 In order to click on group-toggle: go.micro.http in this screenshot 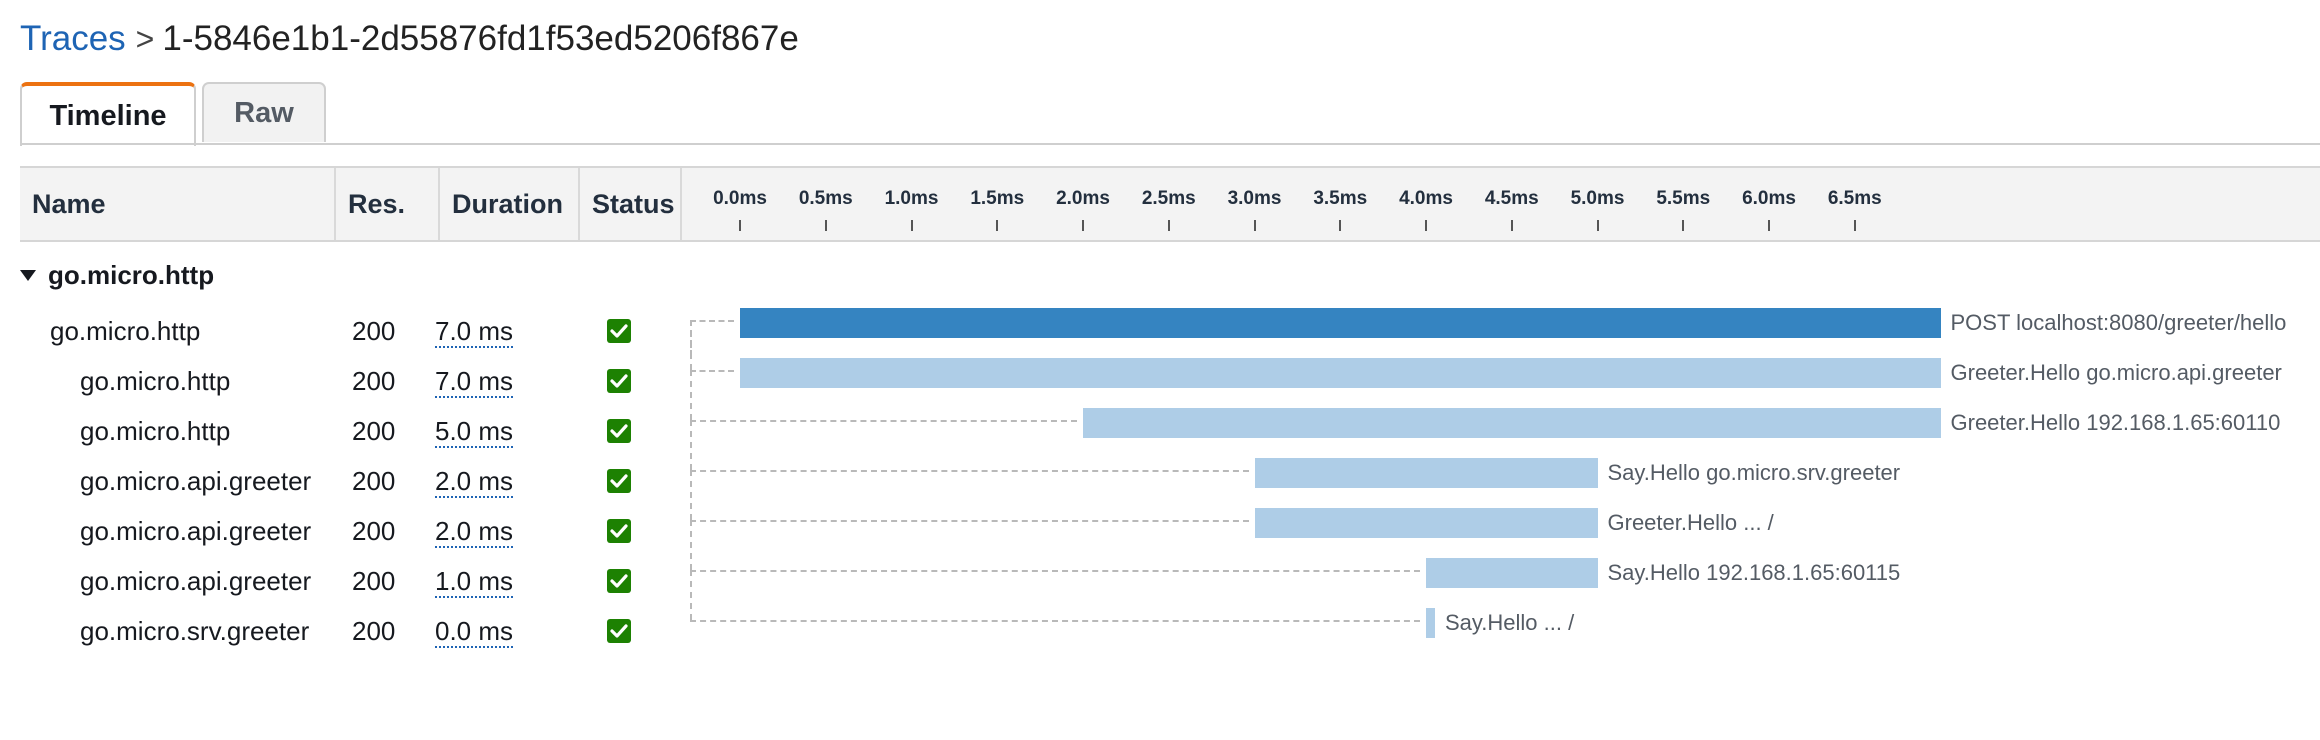, I will do `click(117, 275)`.